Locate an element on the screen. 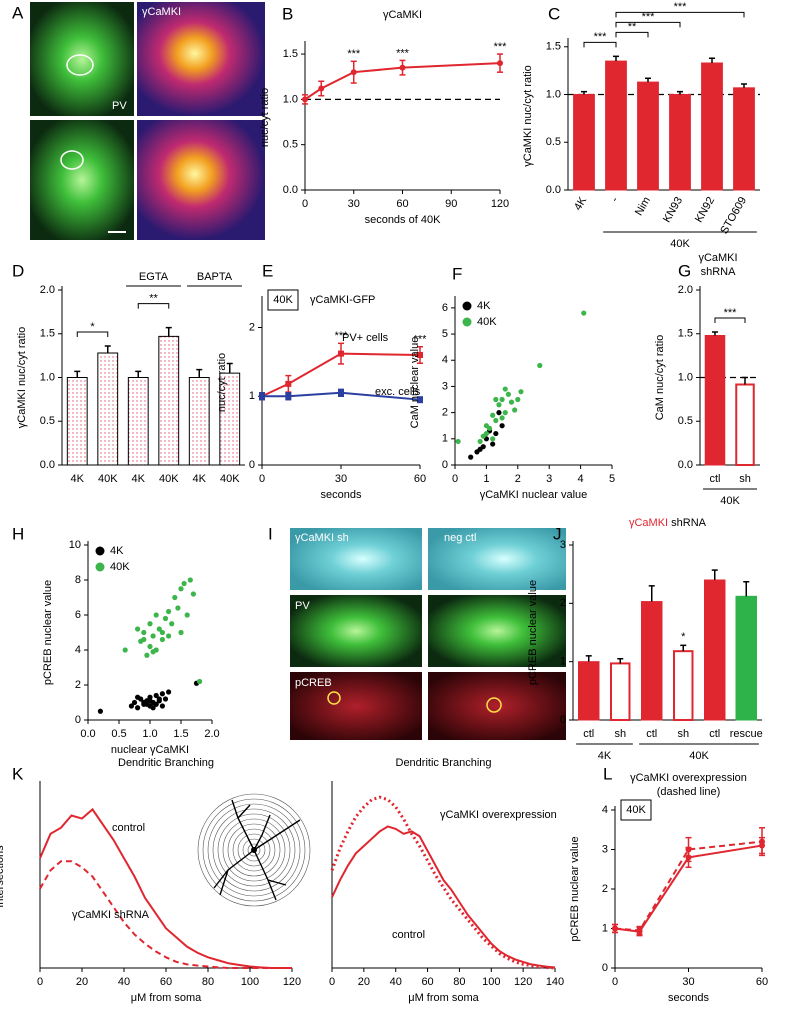  series-label: exc. cells is located at coordinates (398, 392).